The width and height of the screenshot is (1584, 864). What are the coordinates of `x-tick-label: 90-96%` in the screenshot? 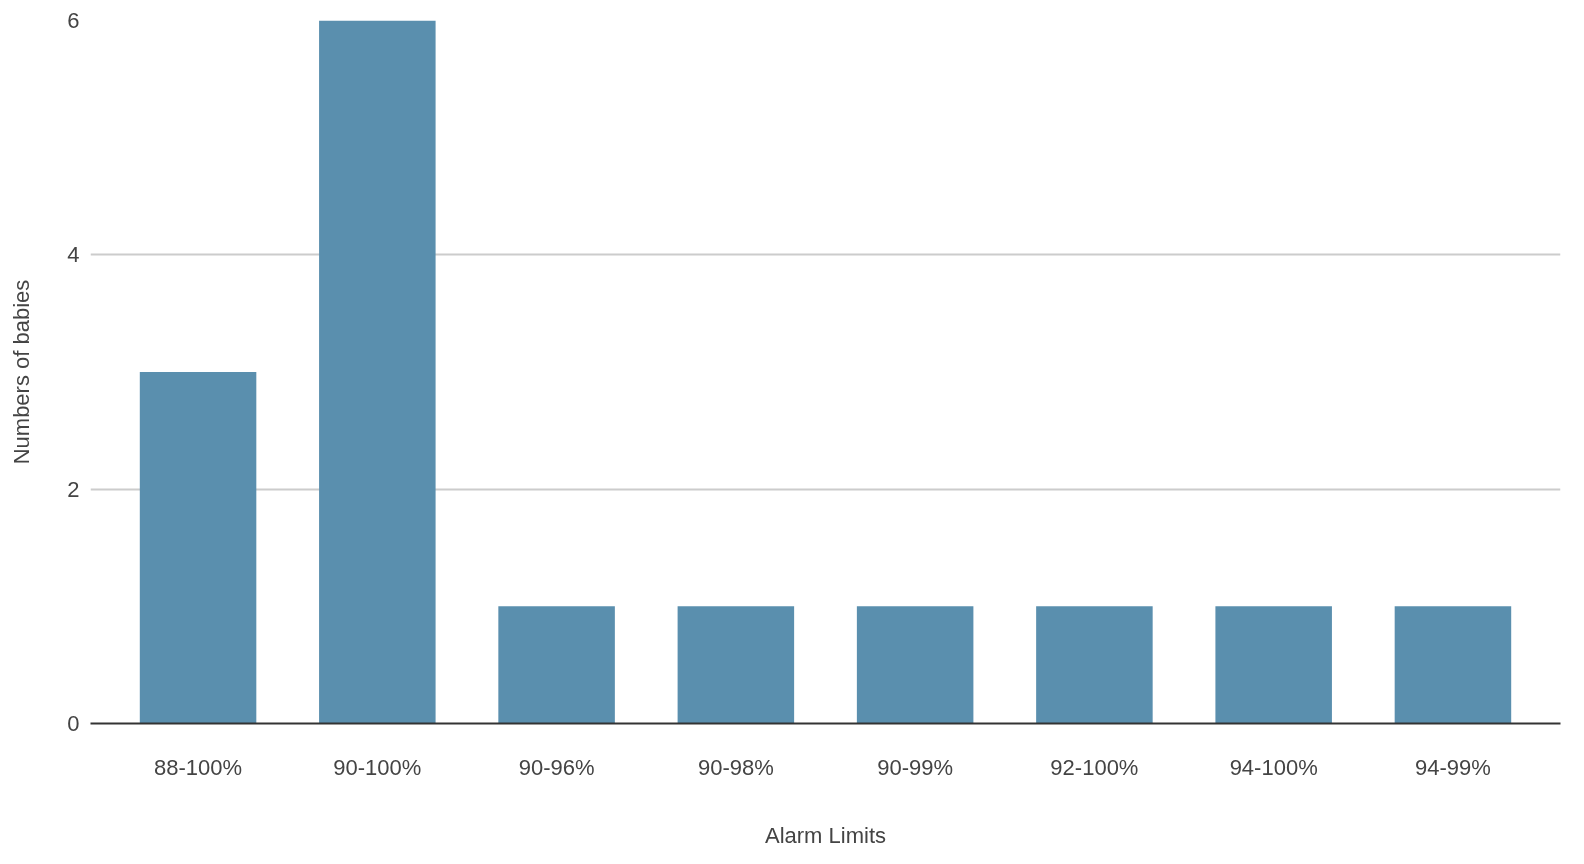 It's located at (556, 767).